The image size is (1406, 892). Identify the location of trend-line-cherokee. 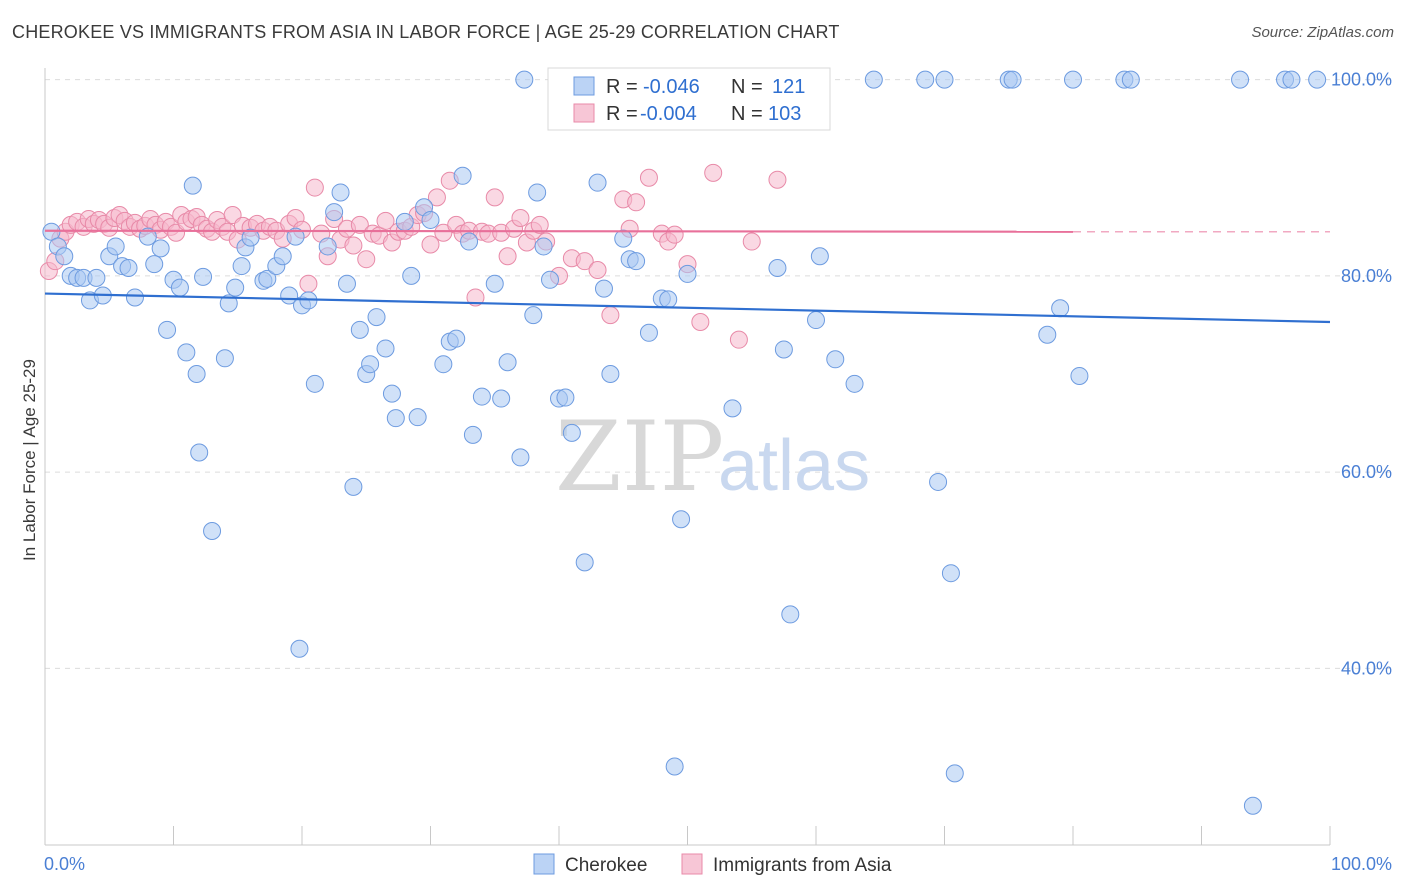
(687, 308).